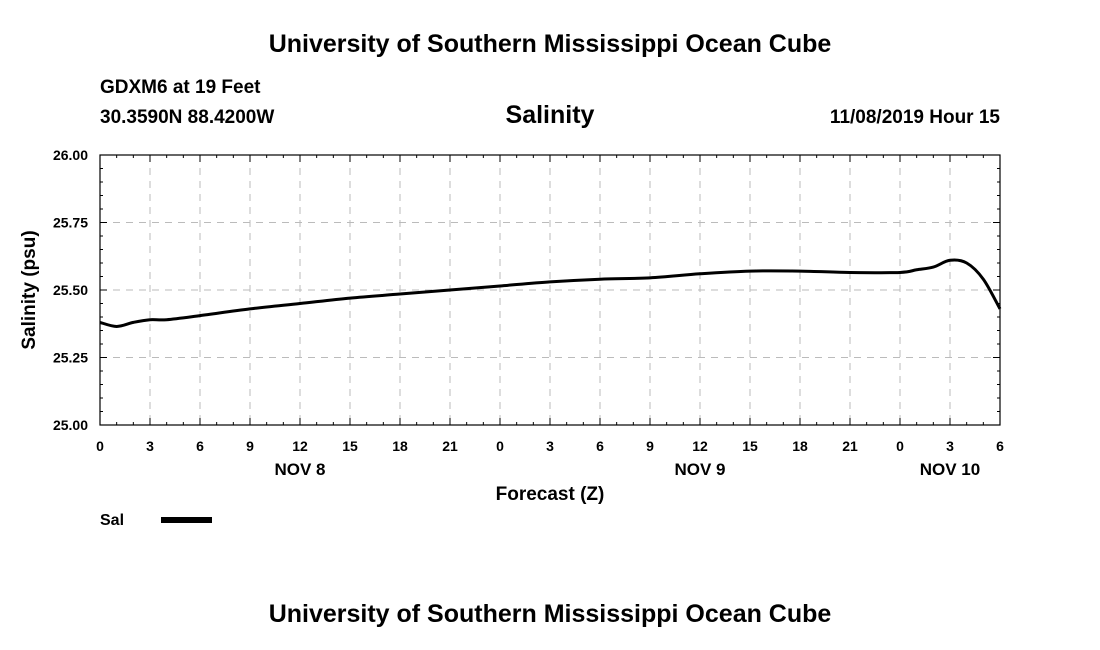 This screenshot has height=650, width=1100. What do you see at coordinates (180, 87) in the screenshot?
I see `station-label: GDXM6 at 19 Feet` at bounding box center [180, 87].